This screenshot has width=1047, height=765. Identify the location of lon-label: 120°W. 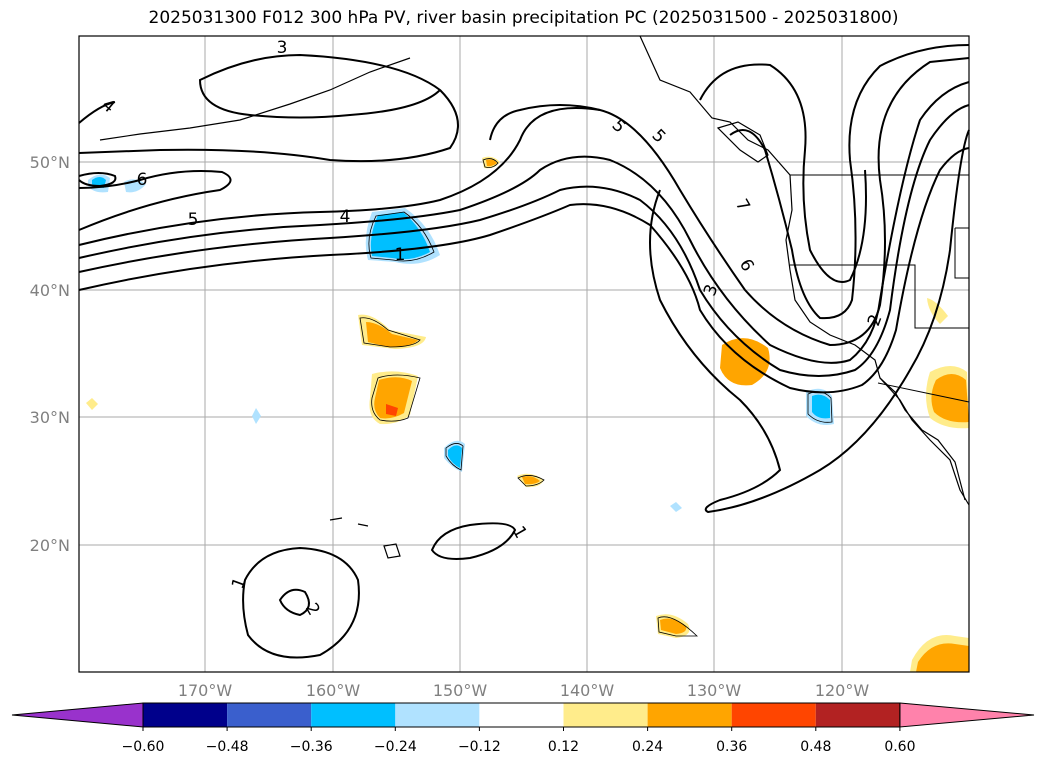
(842, 690).